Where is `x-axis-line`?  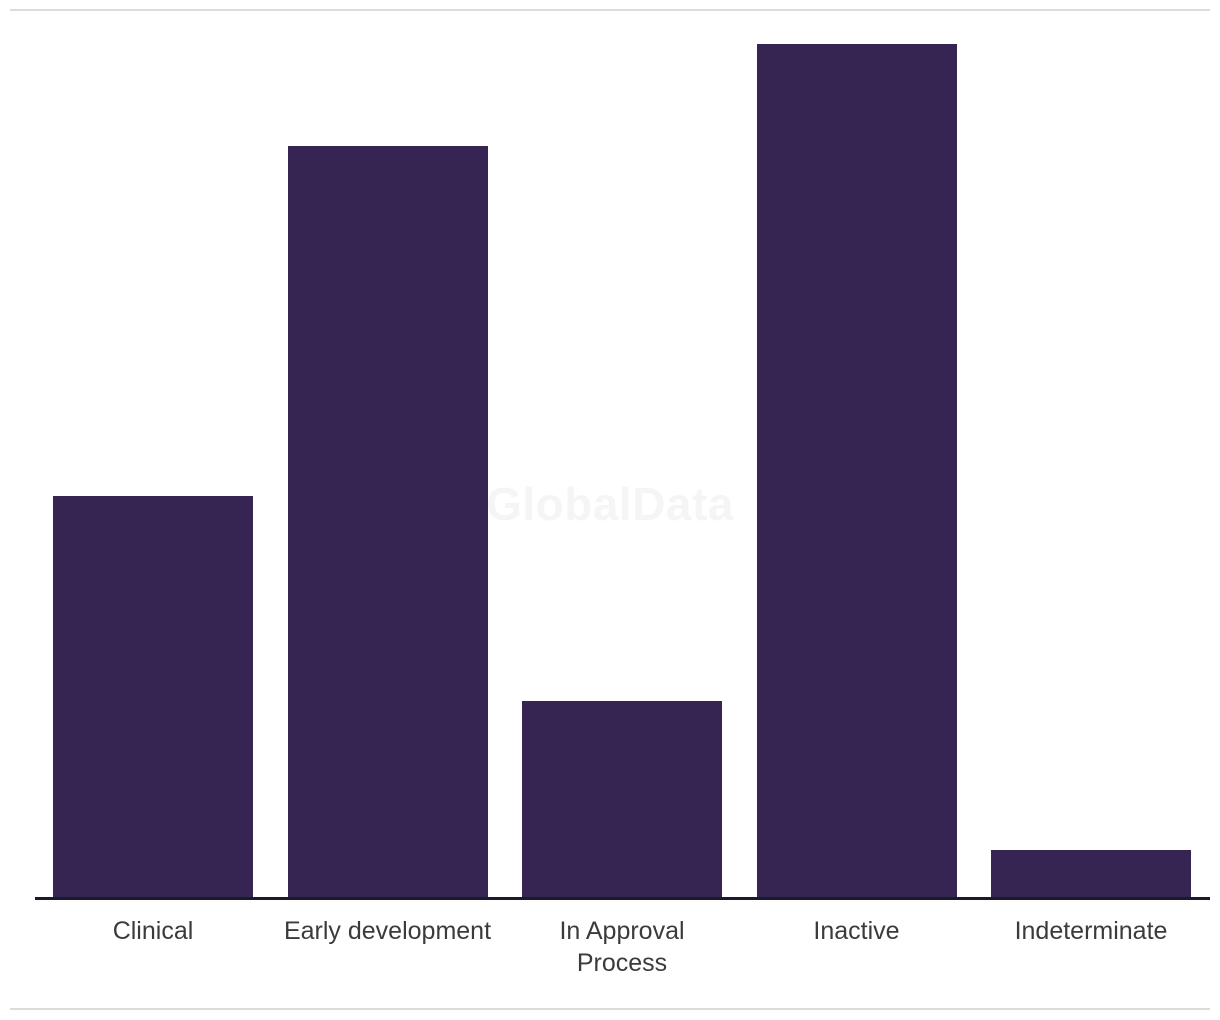 x-axis-line is located at coordinates (622, 898).